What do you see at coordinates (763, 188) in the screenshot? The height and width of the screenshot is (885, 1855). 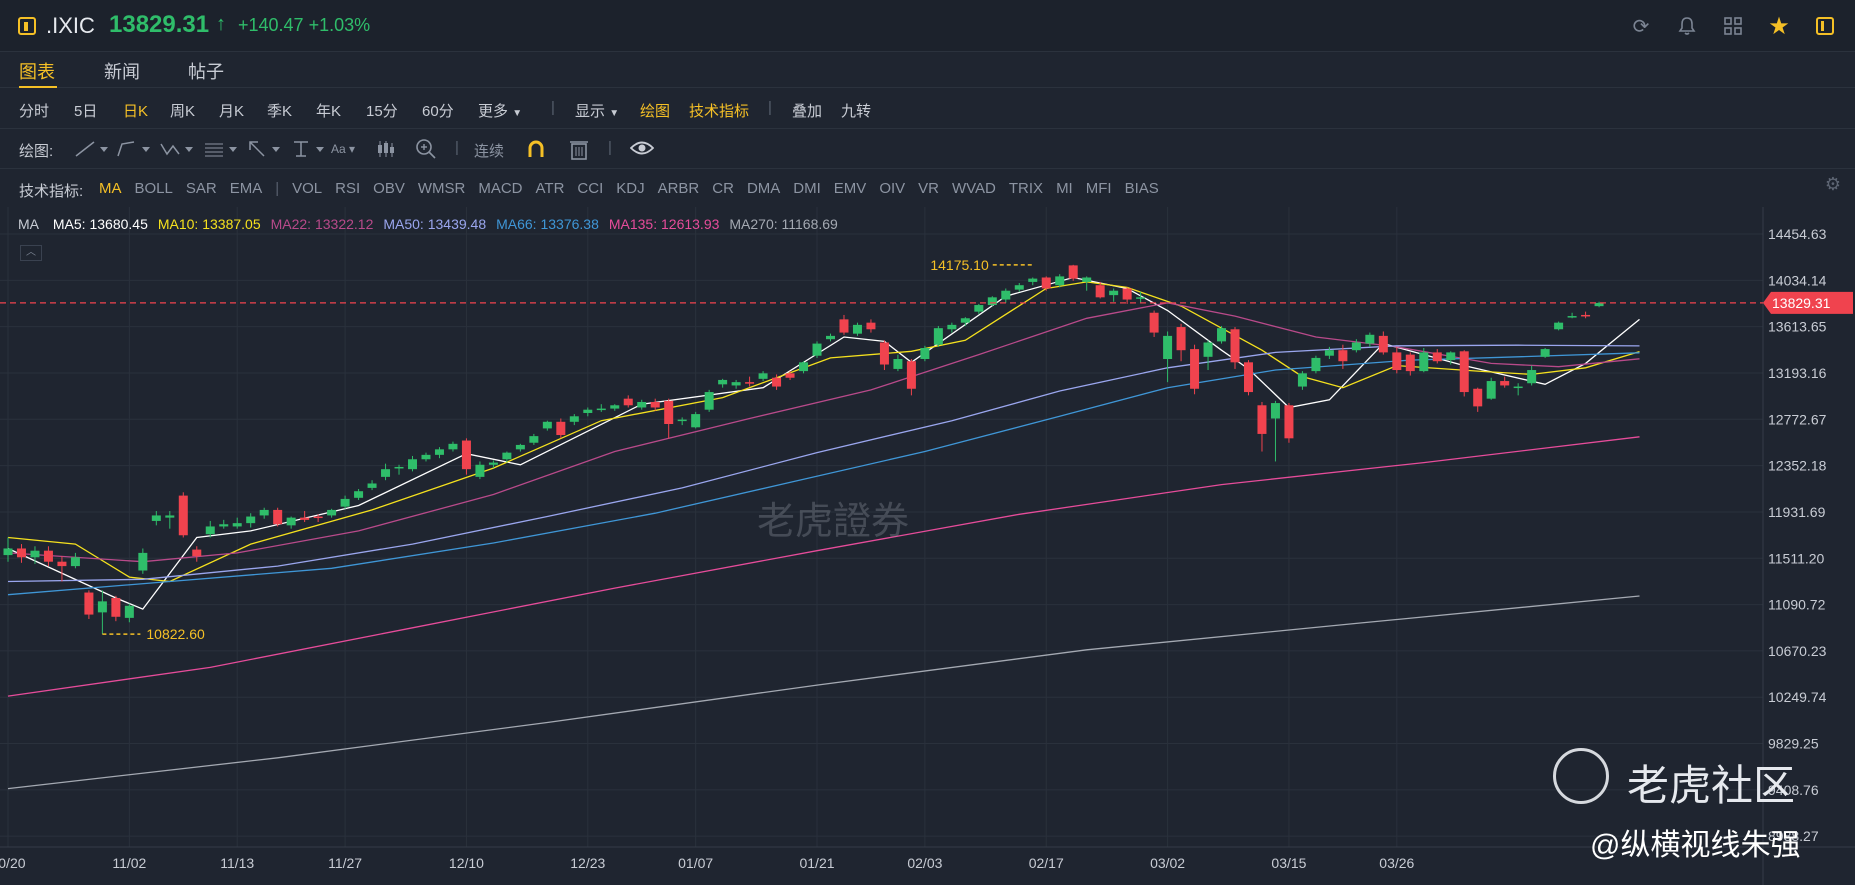 I see `indicator-dma: DMA` at bounding box center [763, 188].